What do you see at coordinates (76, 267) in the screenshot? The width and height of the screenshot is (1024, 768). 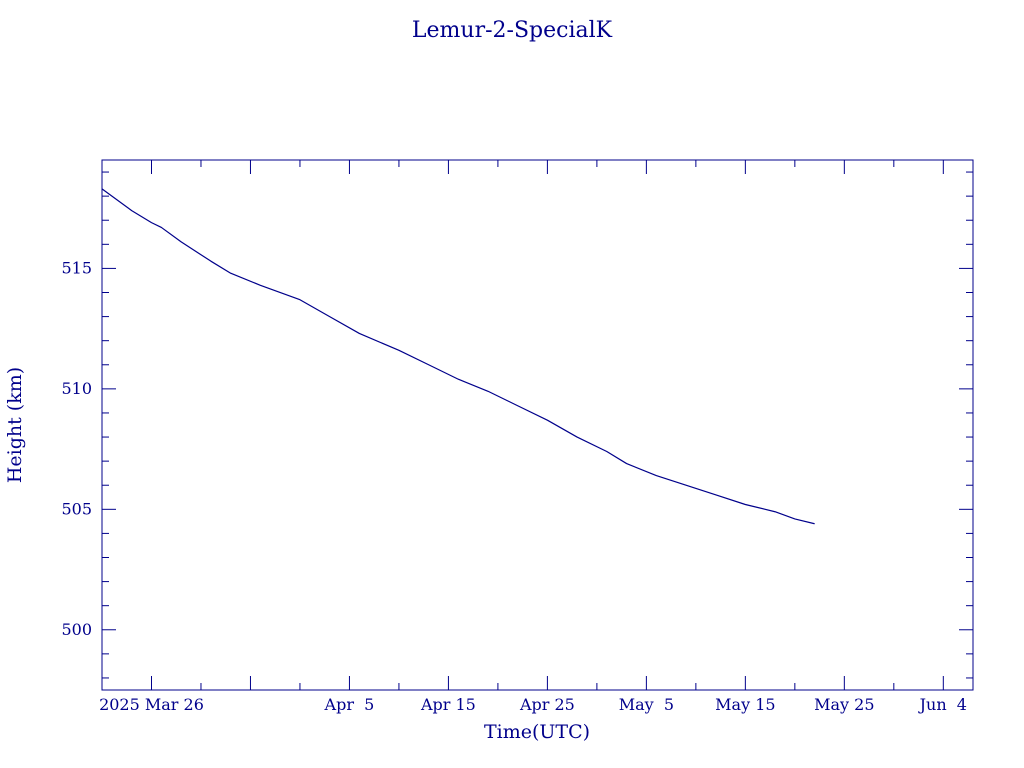 I see `y-tick-label: 515` at bounding box center [76, 267].